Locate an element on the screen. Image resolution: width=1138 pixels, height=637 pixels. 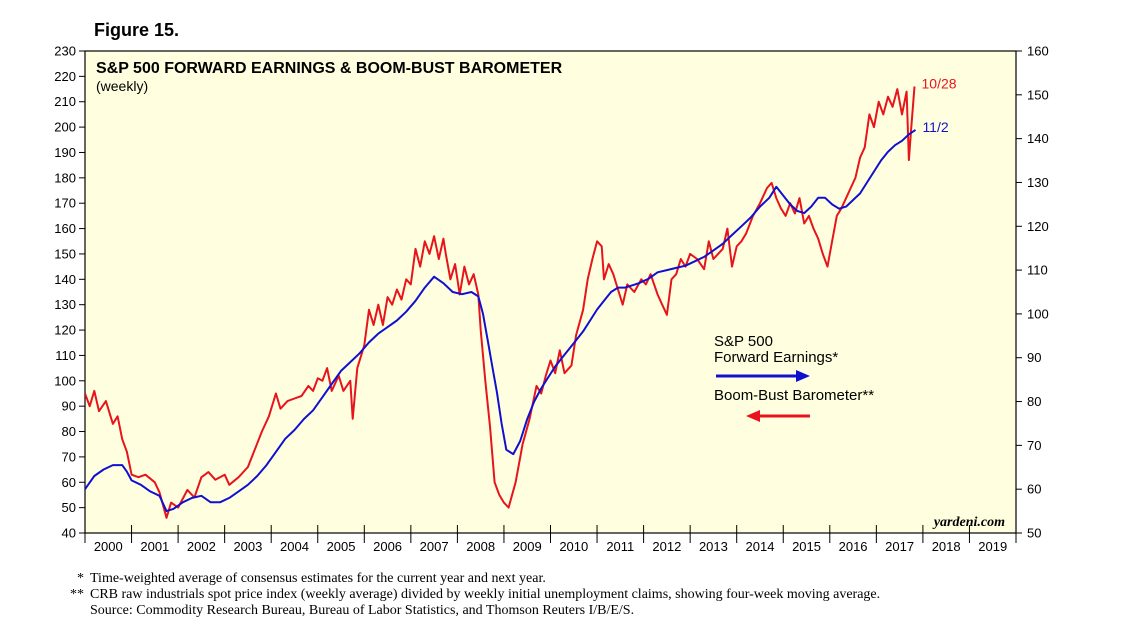
x-tick-label: 2012 is located at coordinates (666, 546).